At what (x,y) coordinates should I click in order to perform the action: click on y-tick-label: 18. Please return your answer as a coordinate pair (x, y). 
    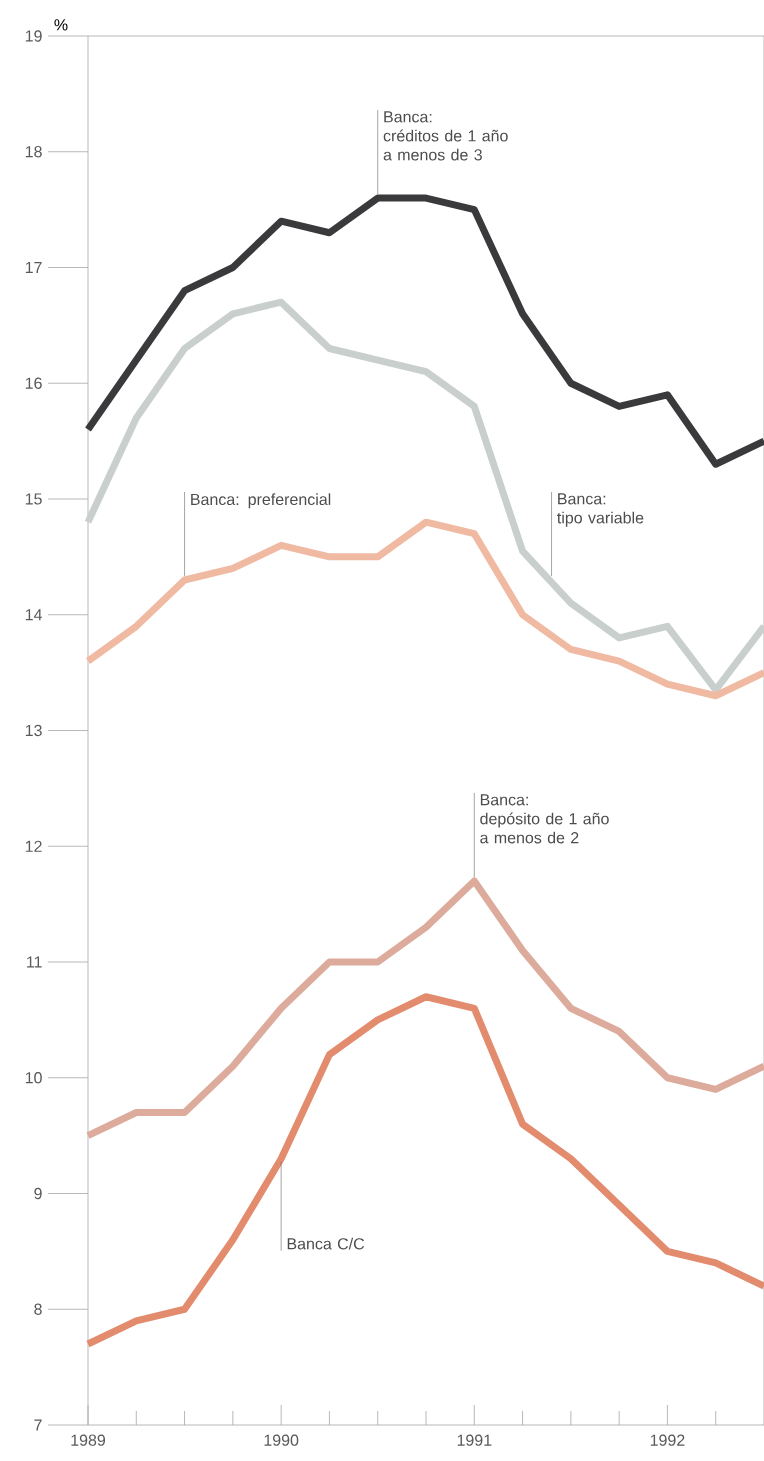
    Looking at the image, I should click on (33, 152).